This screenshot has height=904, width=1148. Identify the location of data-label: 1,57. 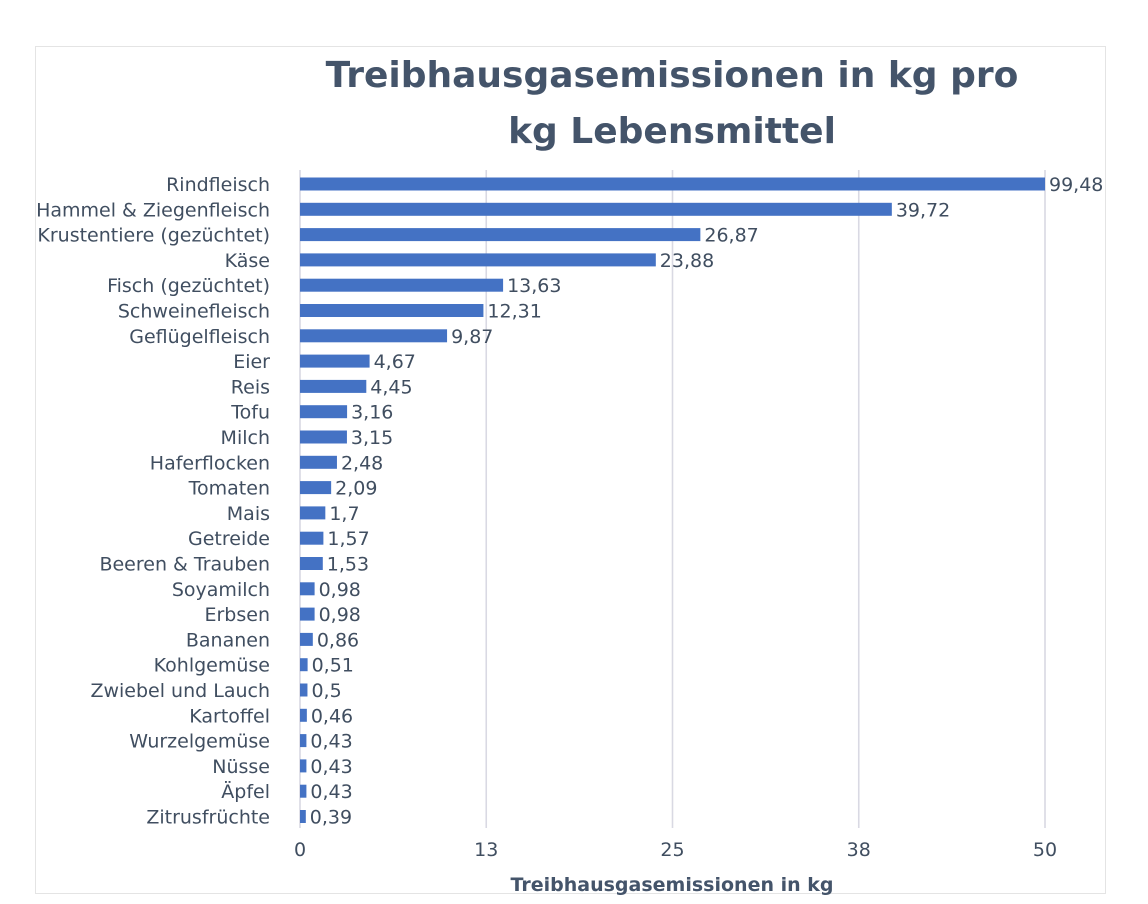
(348, 539).